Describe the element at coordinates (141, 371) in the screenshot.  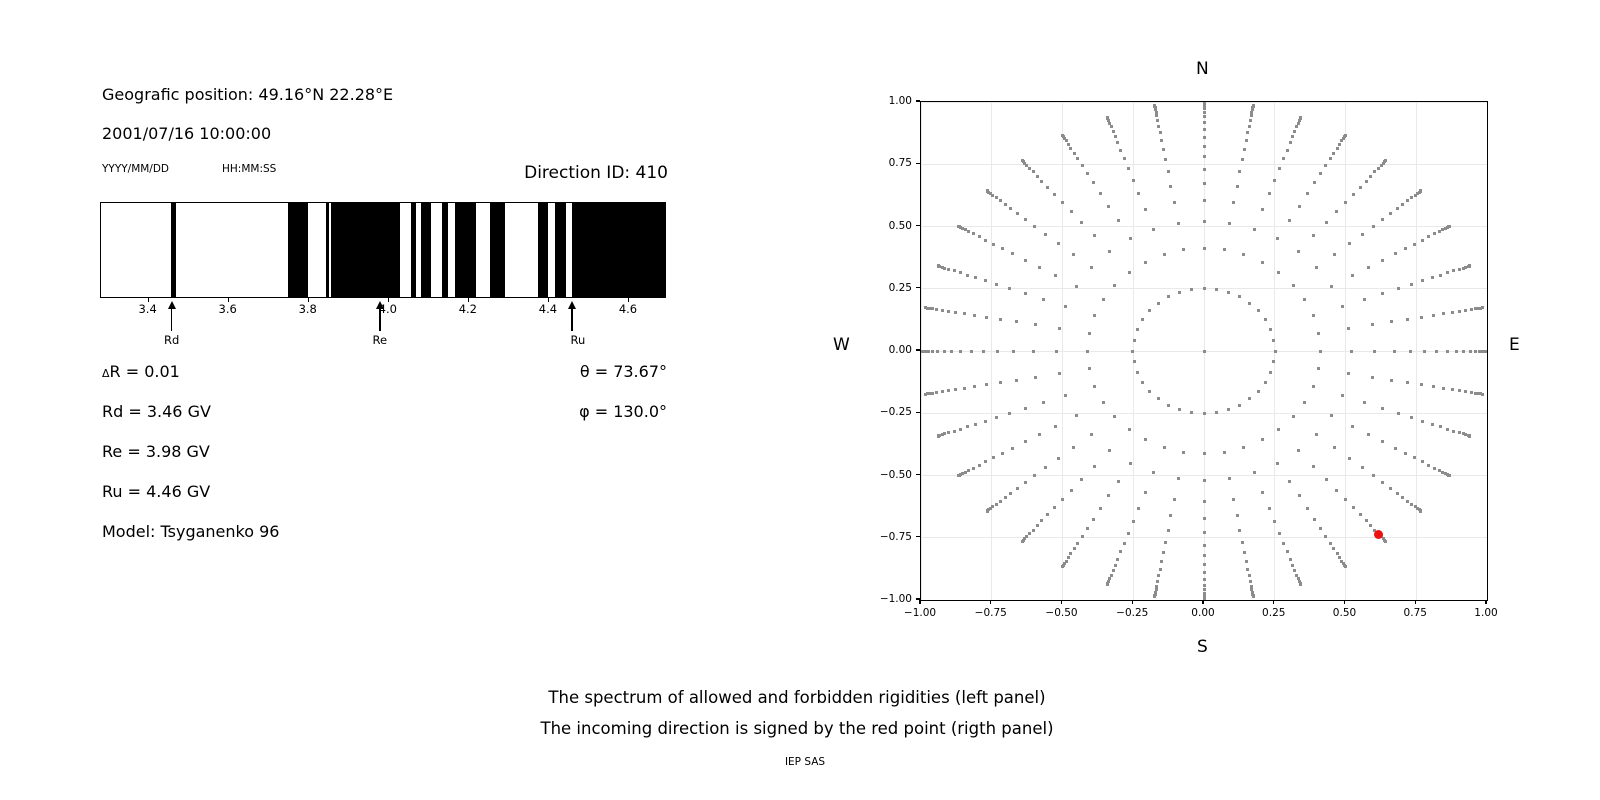
I see `delta-r-text: ΔR = 0.01` at that location.